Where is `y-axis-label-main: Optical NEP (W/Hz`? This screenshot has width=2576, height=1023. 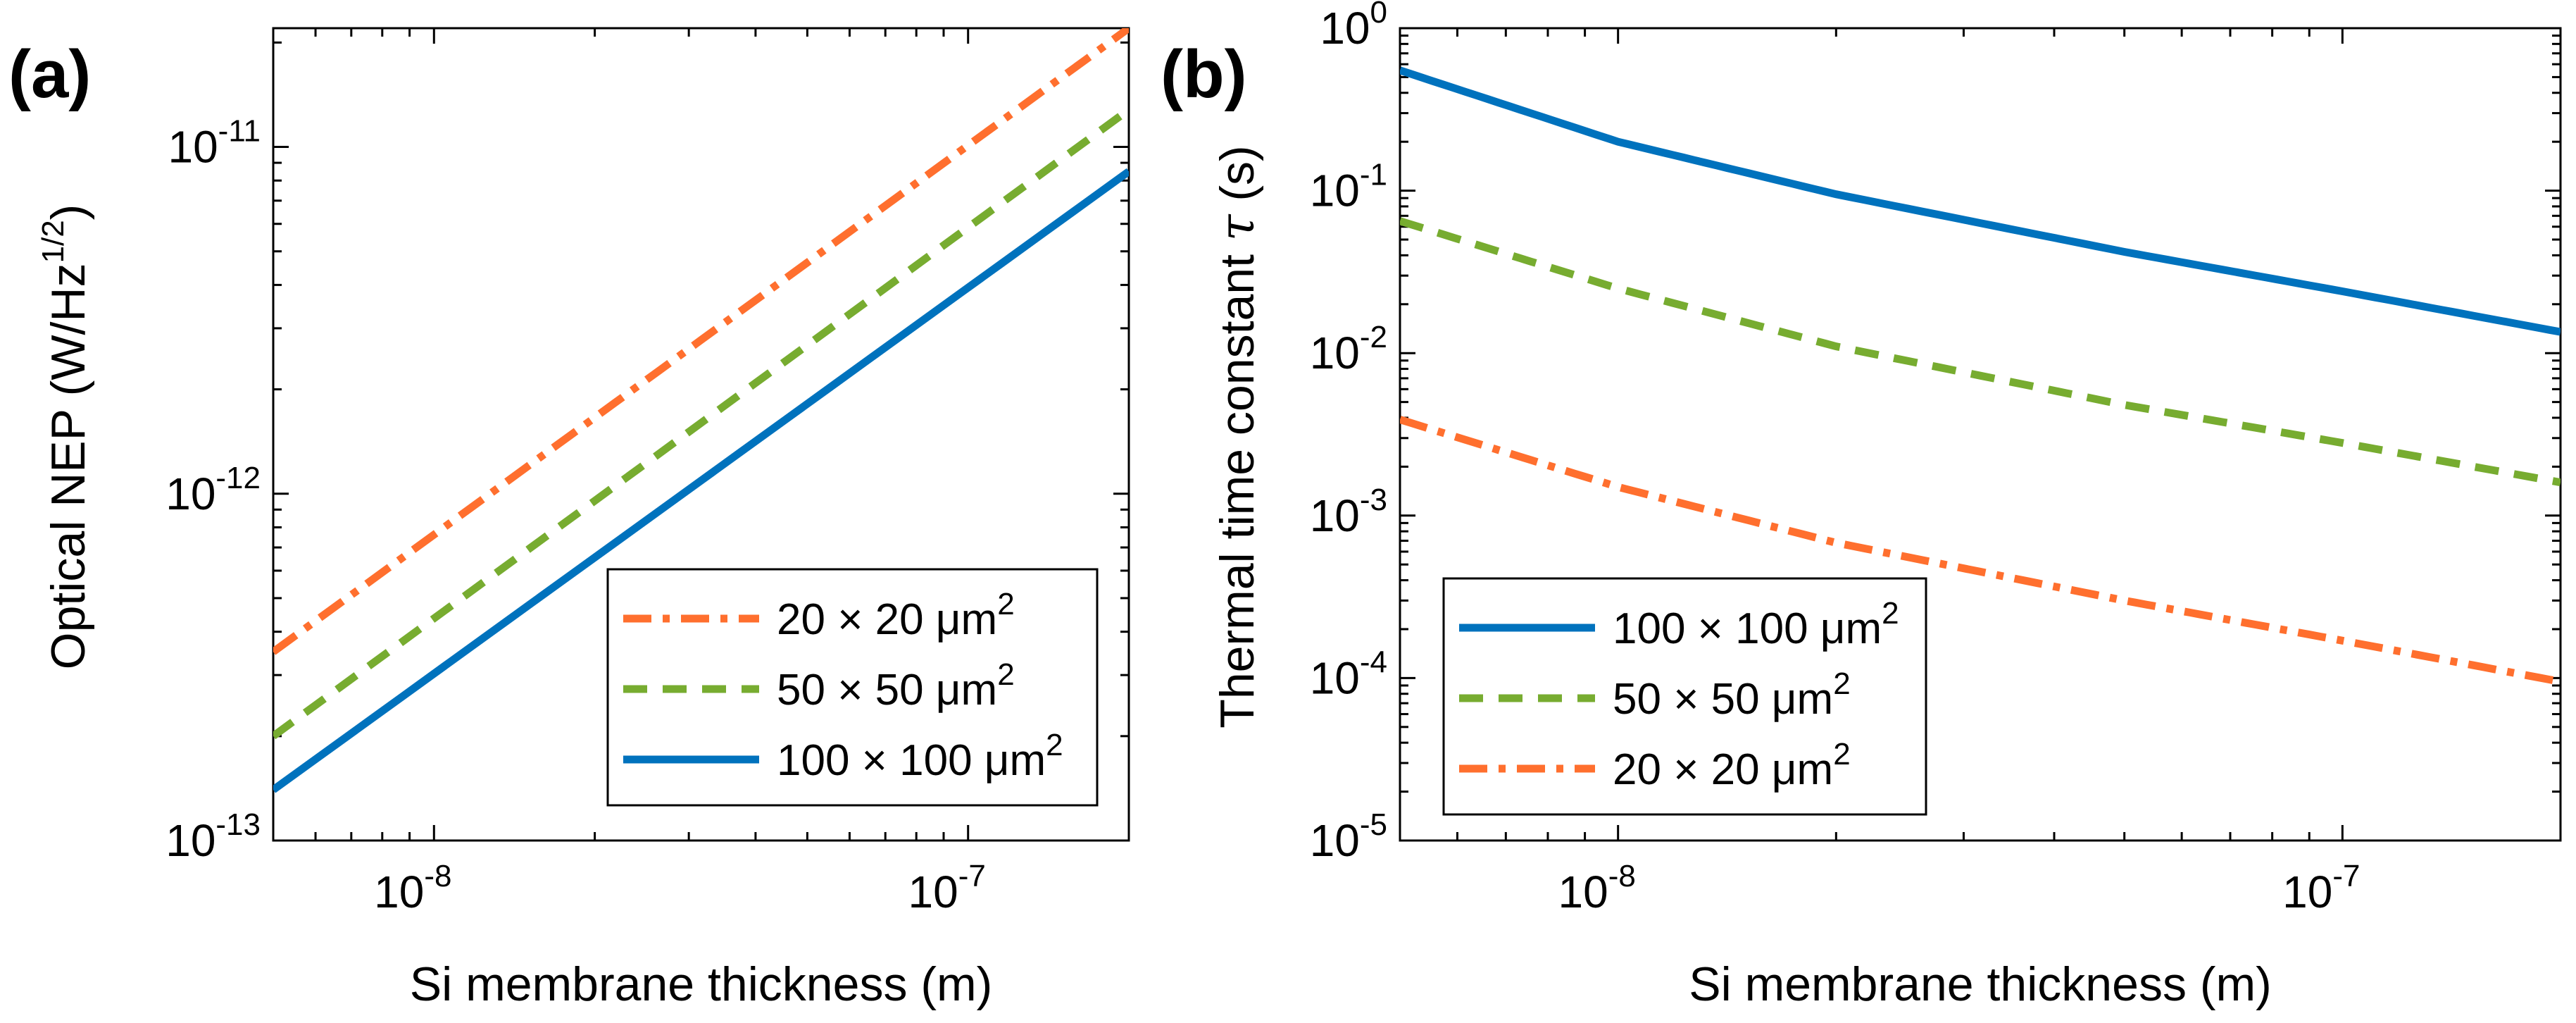 y-axis-label-main: Optical NEP (W/Hz is located at coordinates (68, 466).